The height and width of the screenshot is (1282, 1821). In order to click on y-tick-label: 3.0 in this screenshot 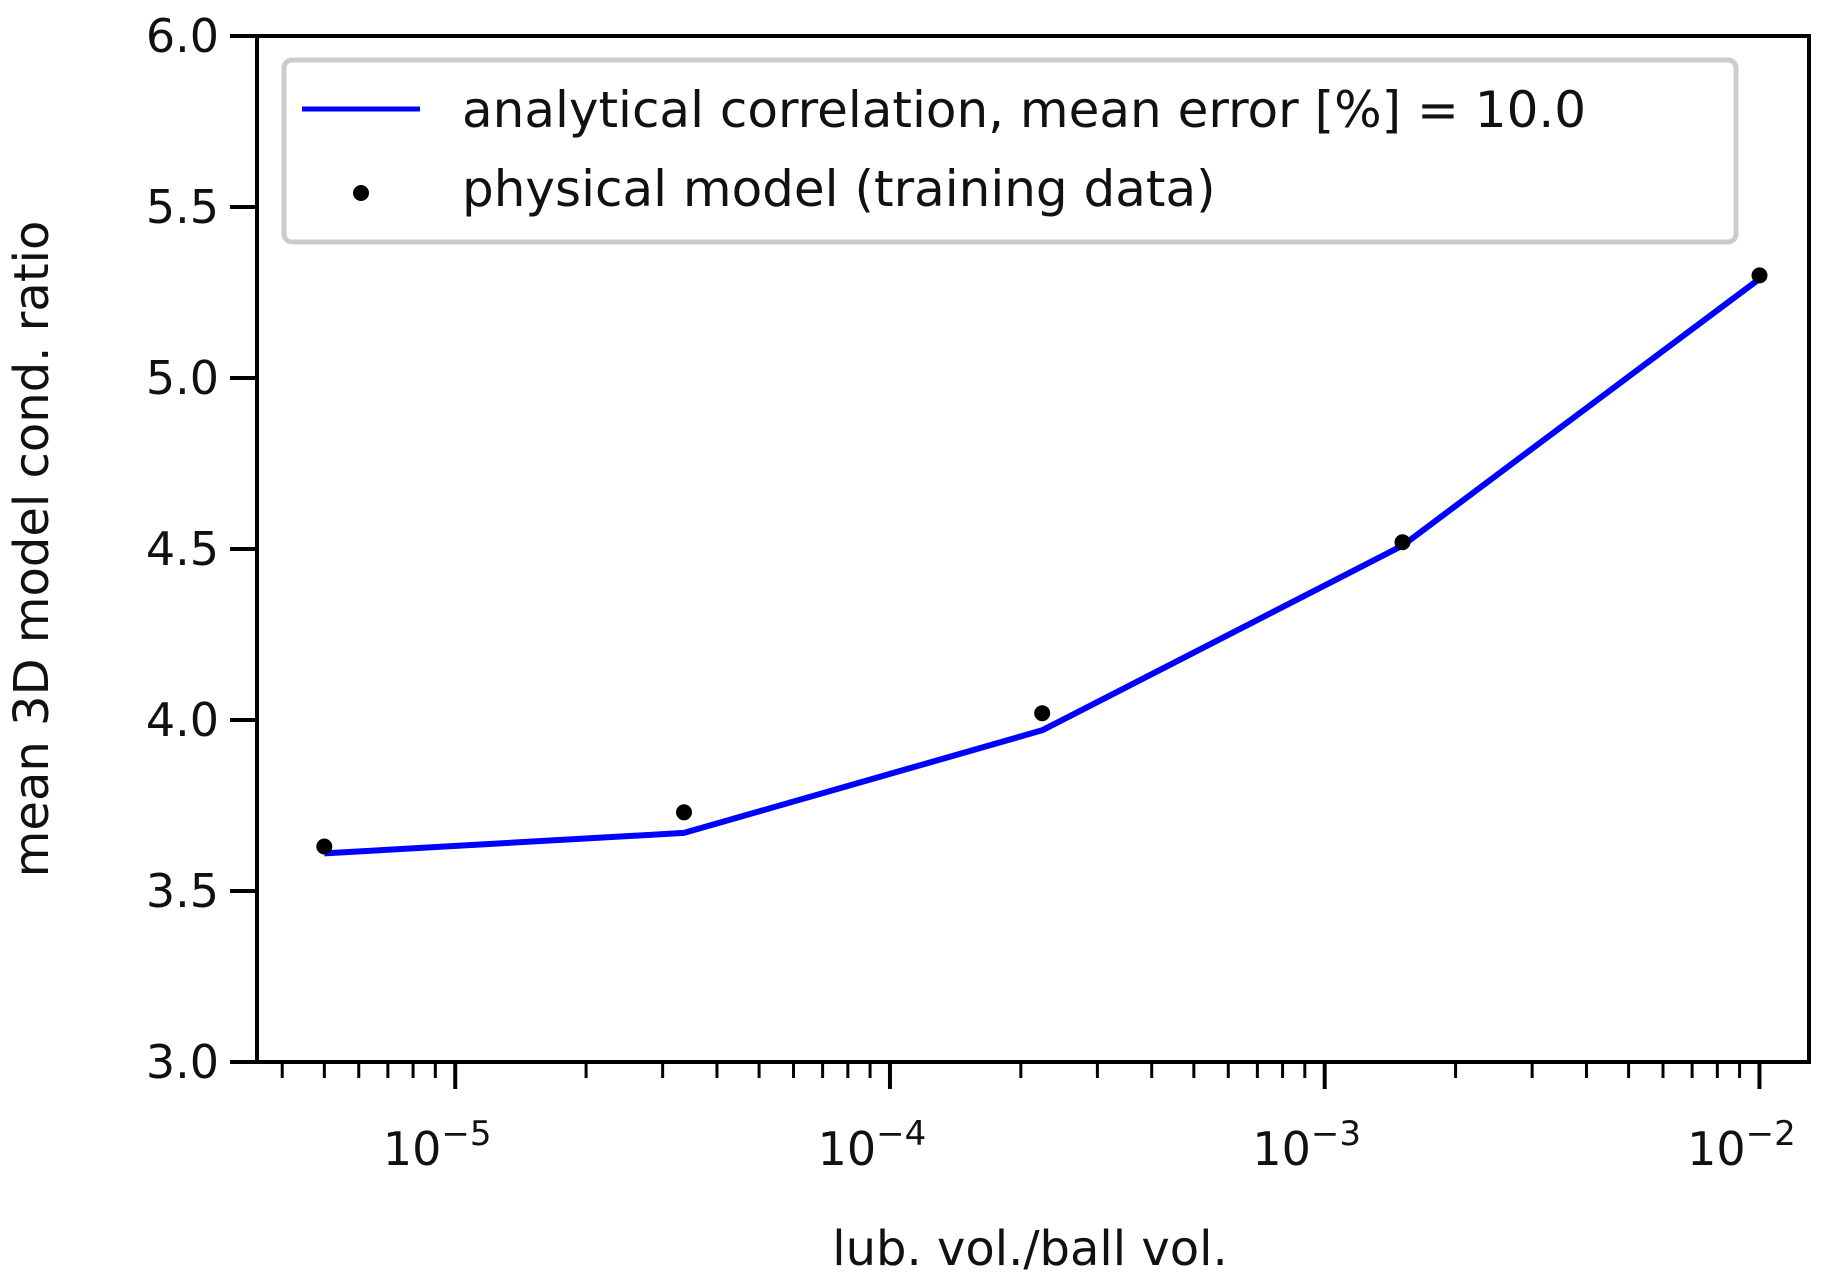, I will do `click(182, 1062)`.